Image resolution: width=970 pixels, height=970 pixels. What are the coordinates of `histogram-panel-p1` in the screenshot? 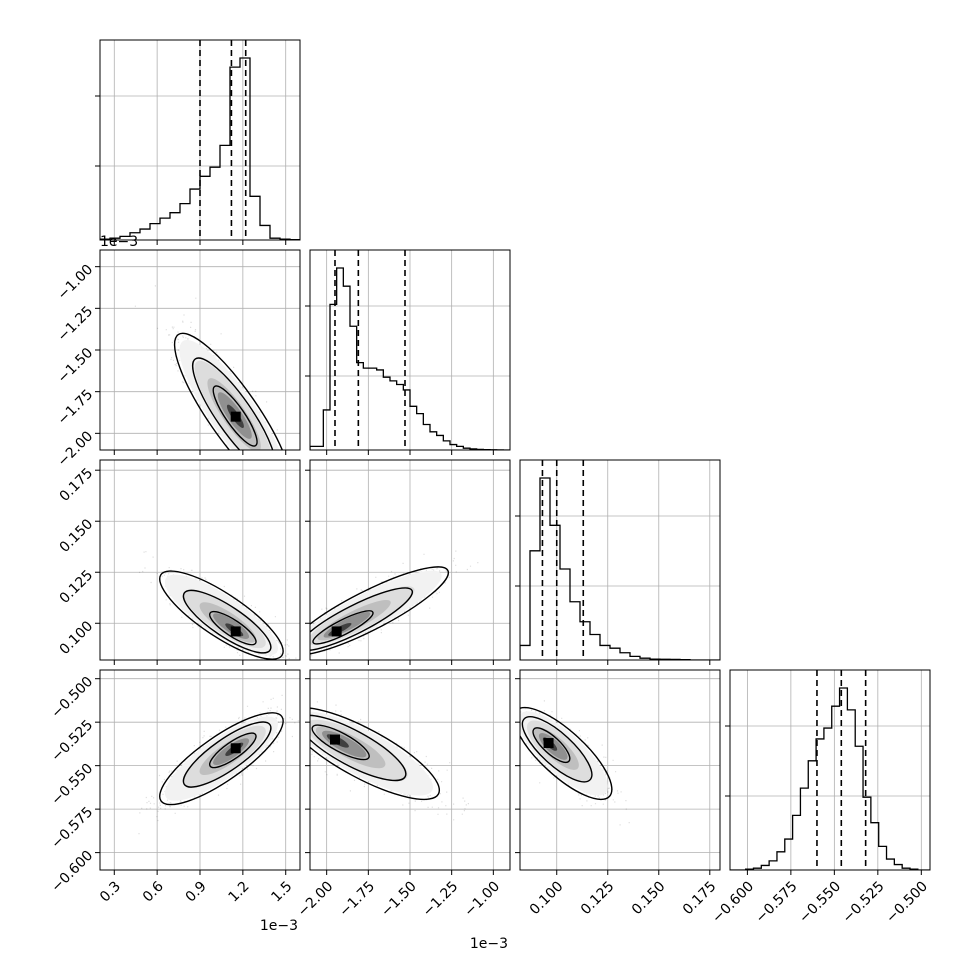 It's located at (408, 352).